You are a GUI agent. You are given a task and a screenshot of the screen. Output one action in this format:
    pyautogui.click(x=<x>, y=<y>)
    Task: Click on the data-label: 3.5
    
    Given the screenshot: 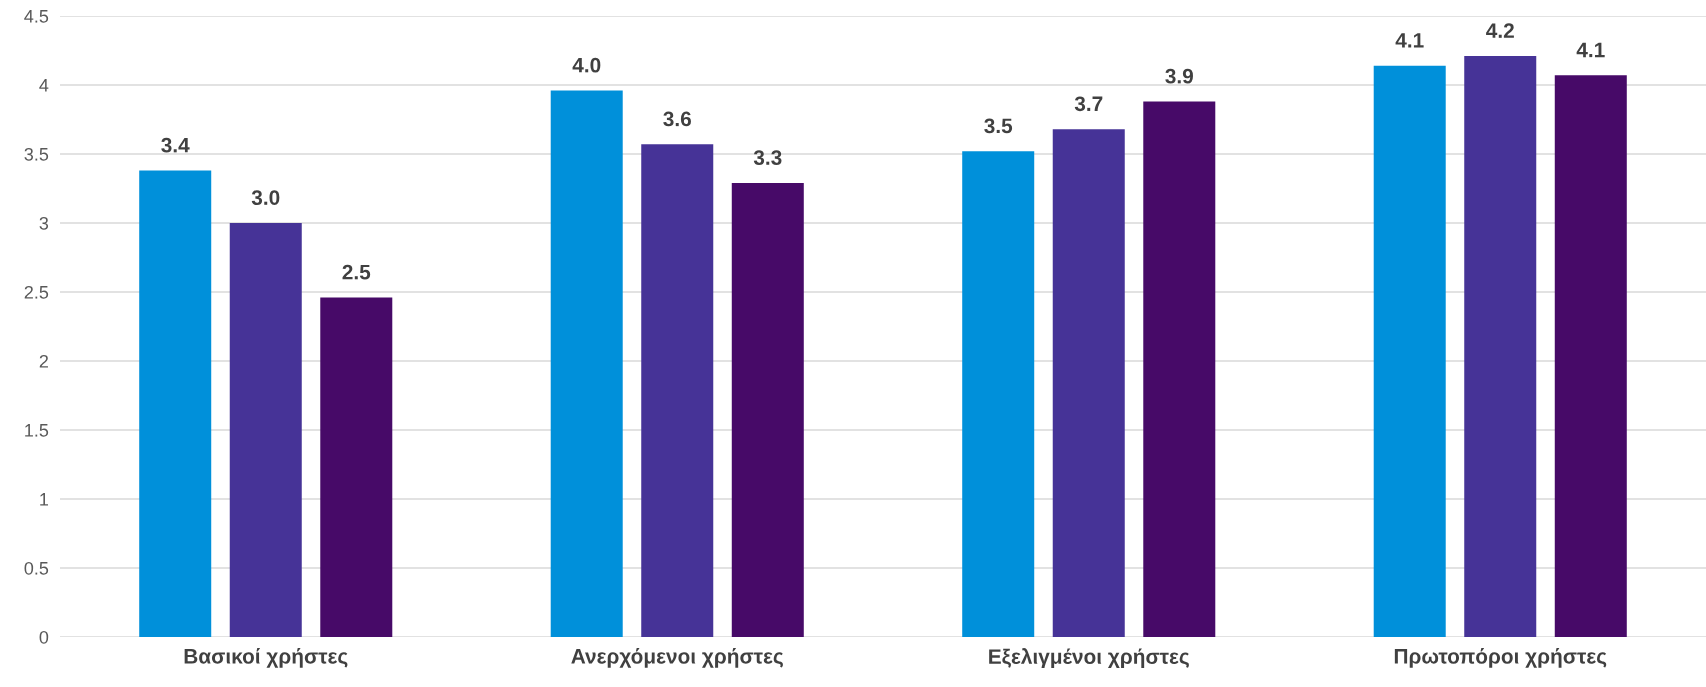 What is the action you would take?
    pyautogui.click(x=998, y=126)
    